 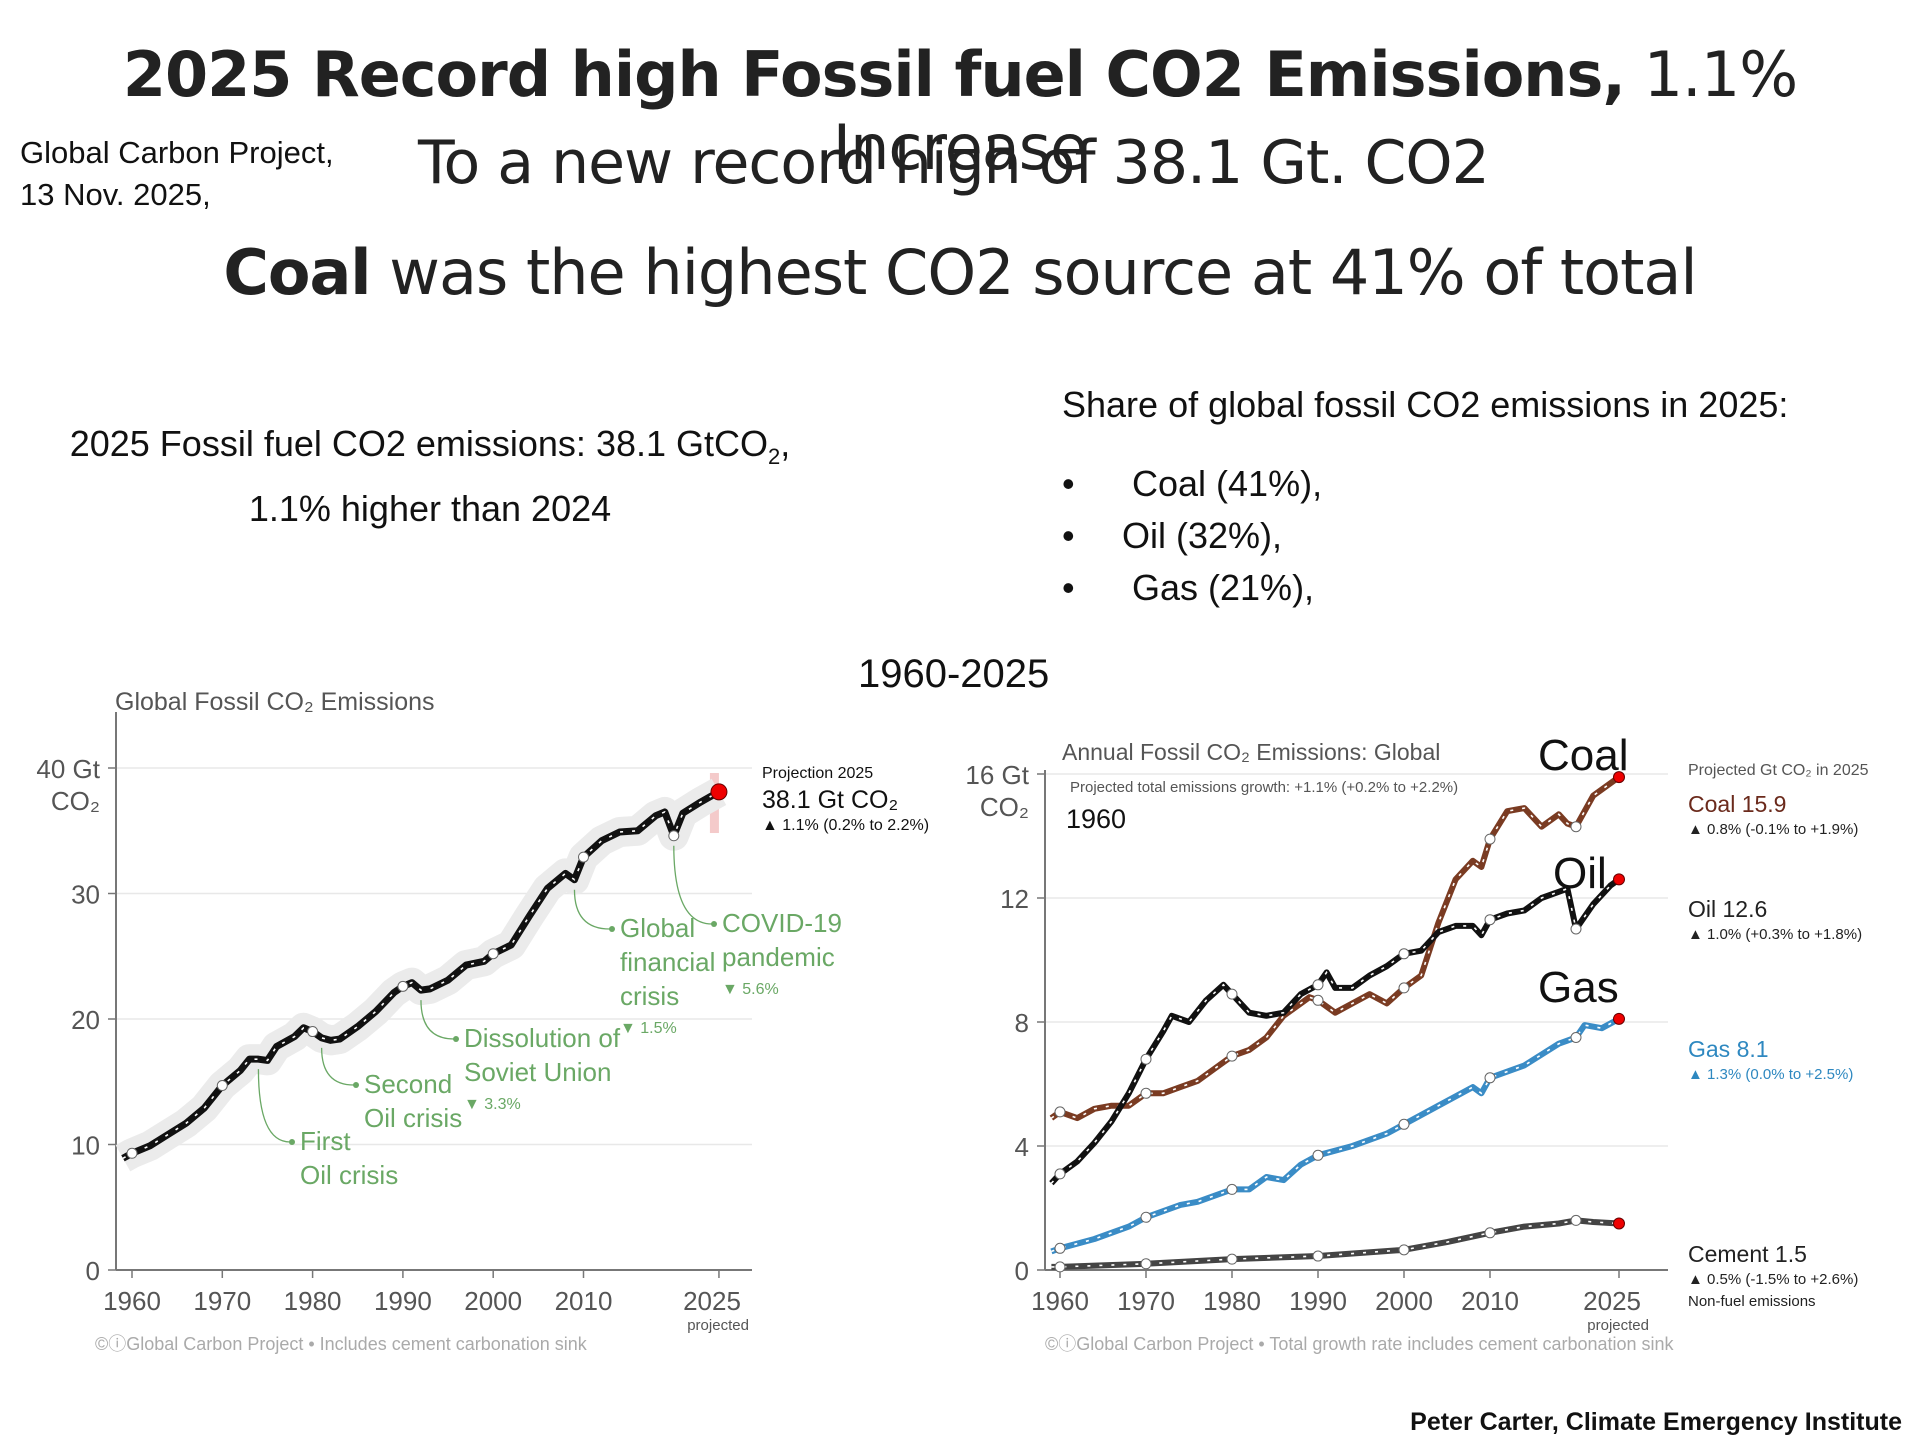 I want to click on series-line-gas, so click(x=1335, y=1135).